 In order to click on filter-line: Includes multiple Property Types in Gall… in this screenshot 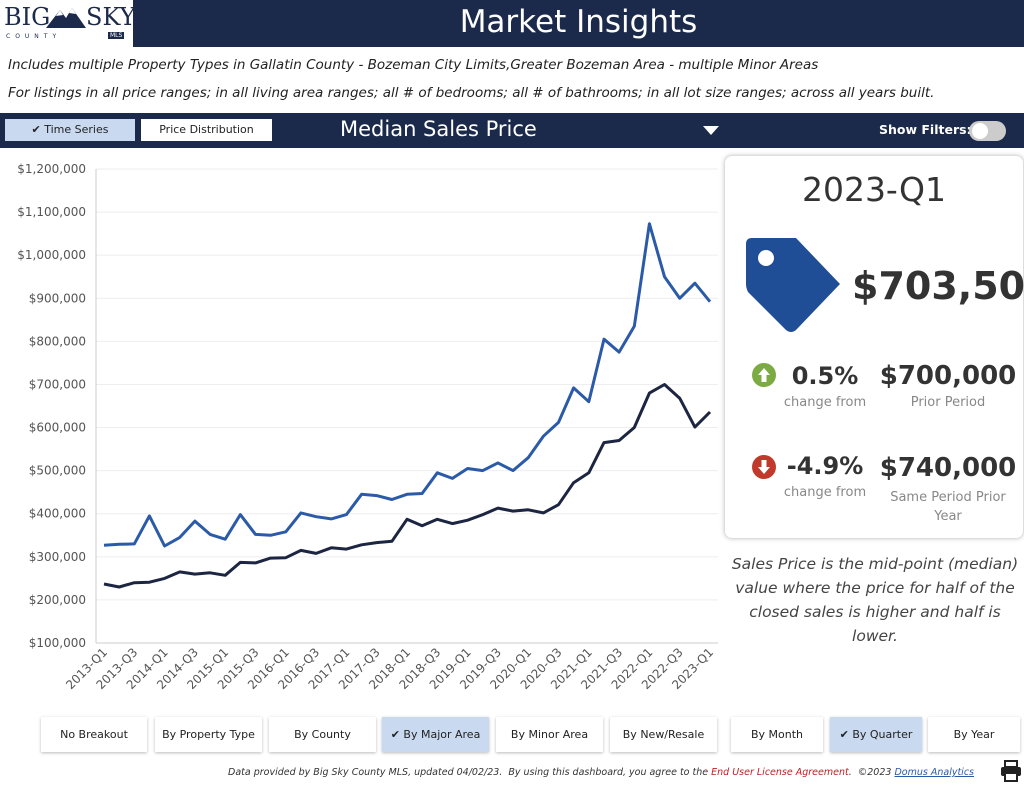, I will do `click(413, 65)`.